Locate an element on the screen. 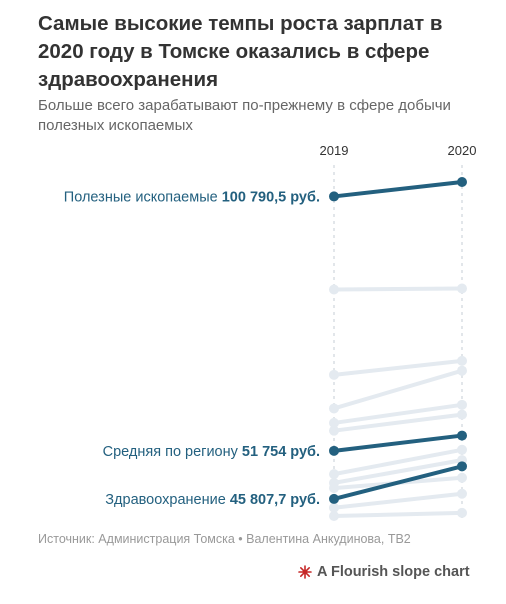 This screenshot has height=604, width=506. year-label-2020: 2020 is located at coordinates (462, 150).